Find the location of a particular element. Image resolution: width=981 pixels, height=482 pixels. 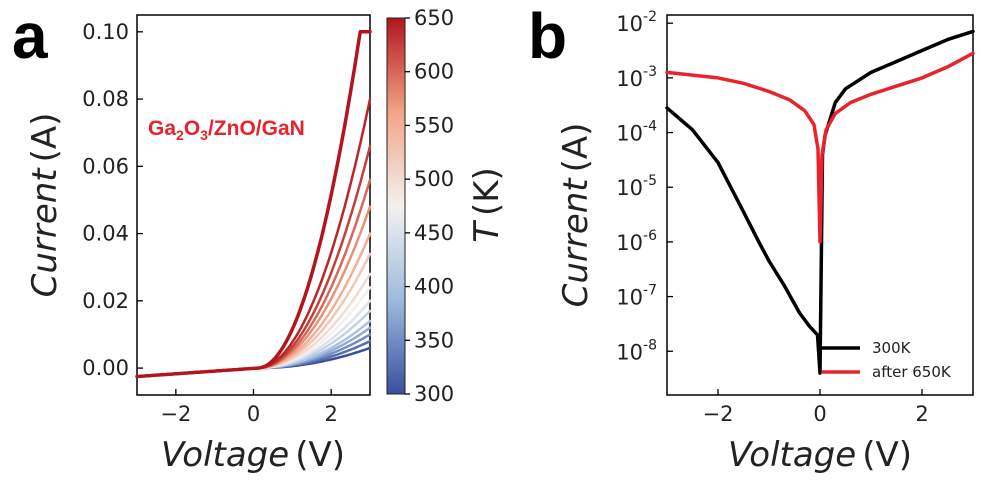

y-tick-label: 10⁻⁴ is located at coordinates (636, 132).